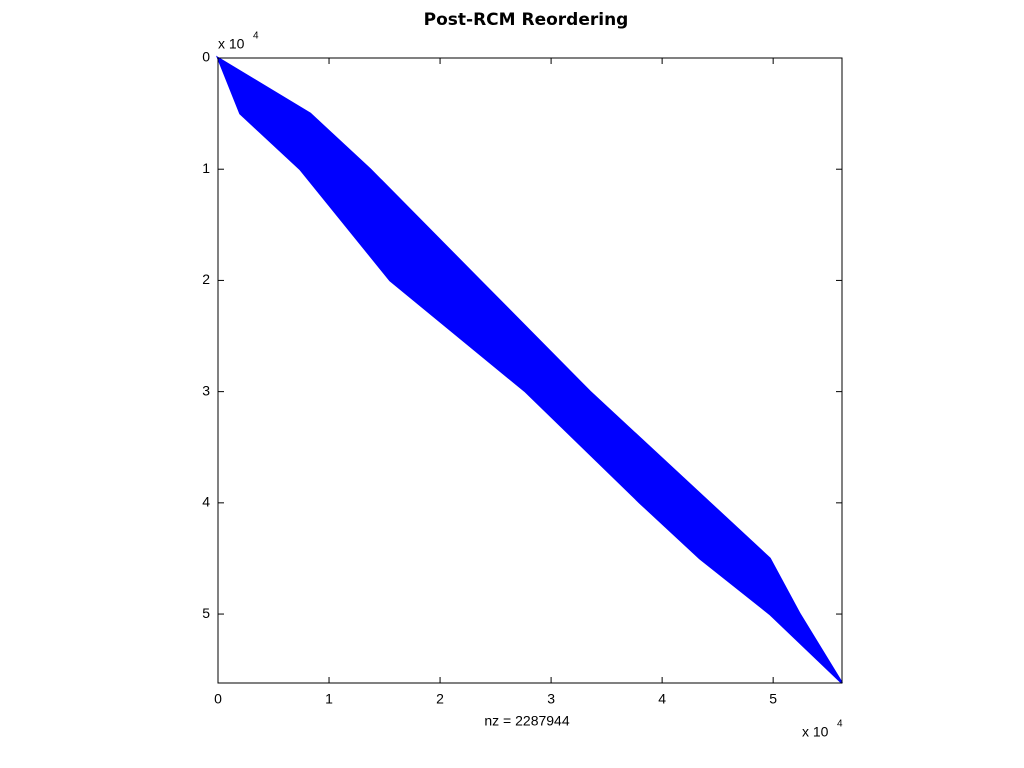 This screenshot has height=768, width=1024. I want to click on y-tick-label: 5, so click(206, 613).